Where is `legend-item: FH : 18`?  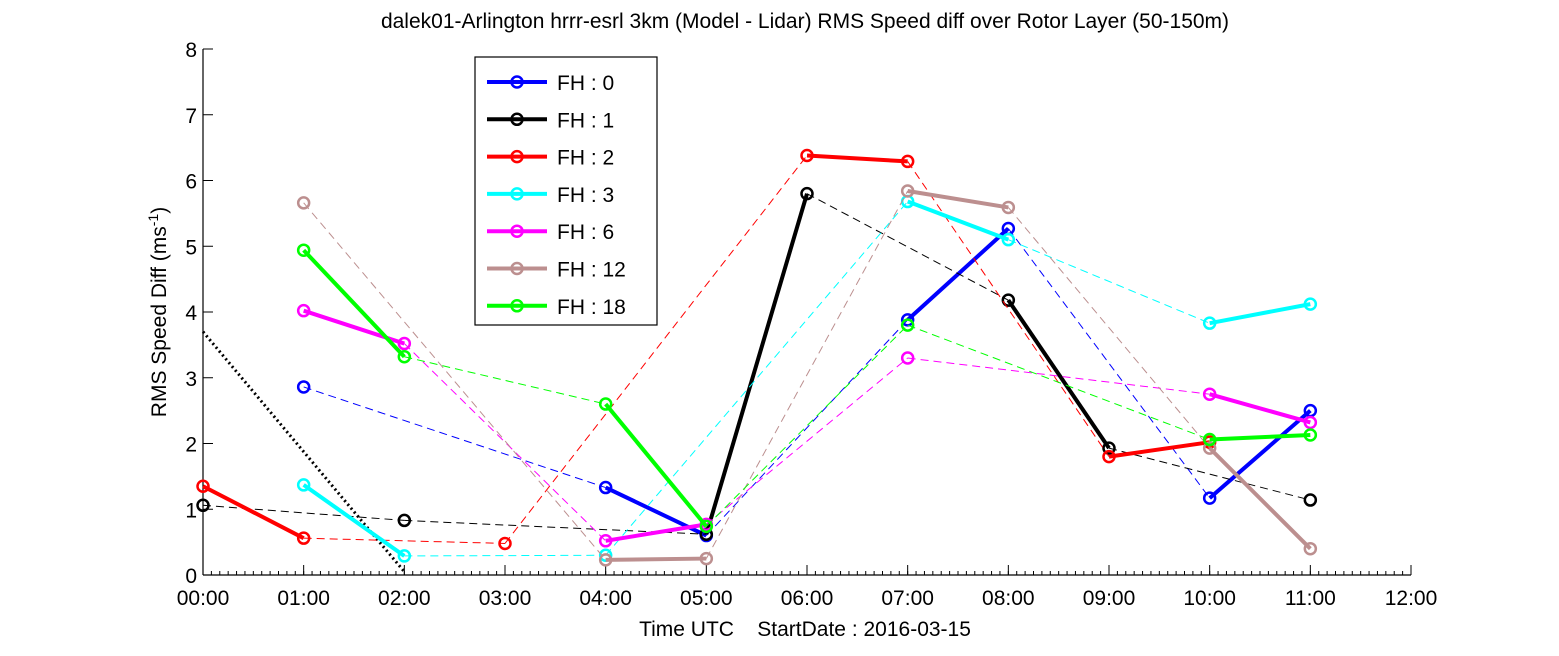
legend-item: FH : 18 is located at coordinates (556, 307).